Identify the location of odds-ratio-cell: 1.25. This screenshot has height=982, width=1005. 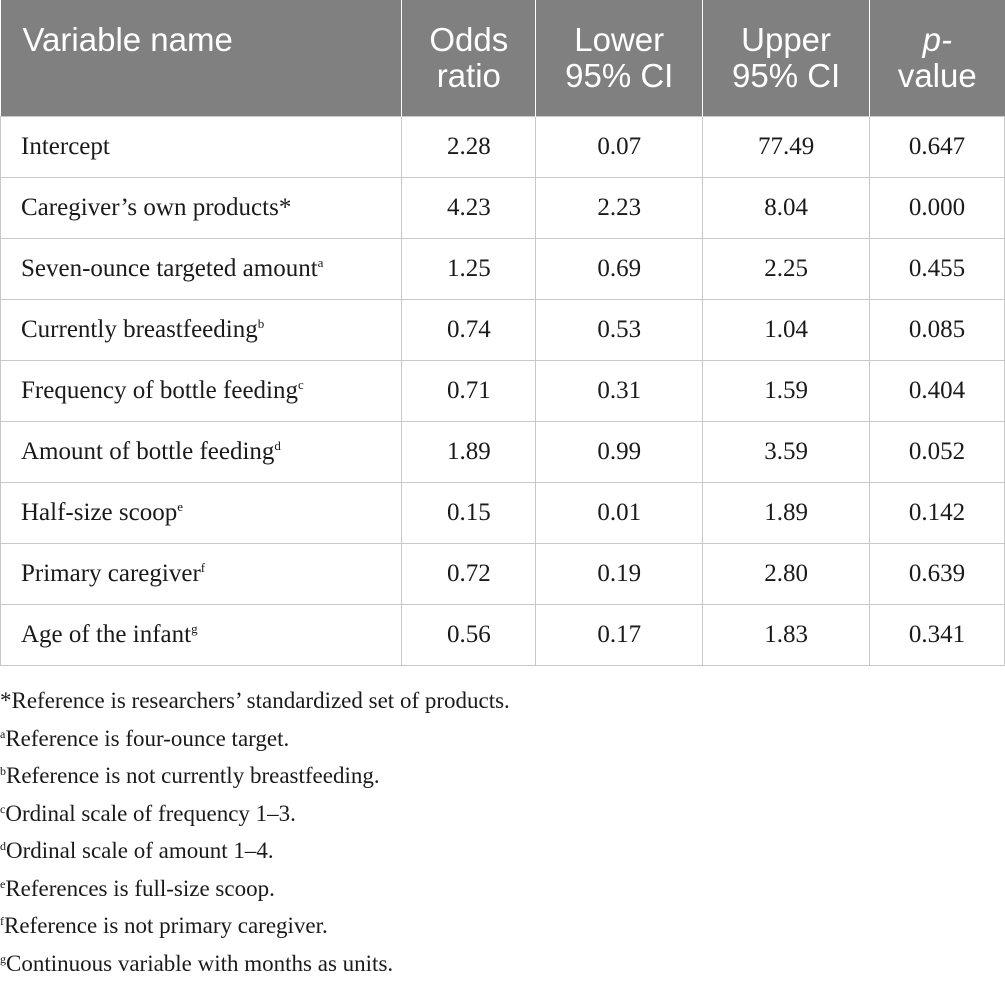
(469, 268).